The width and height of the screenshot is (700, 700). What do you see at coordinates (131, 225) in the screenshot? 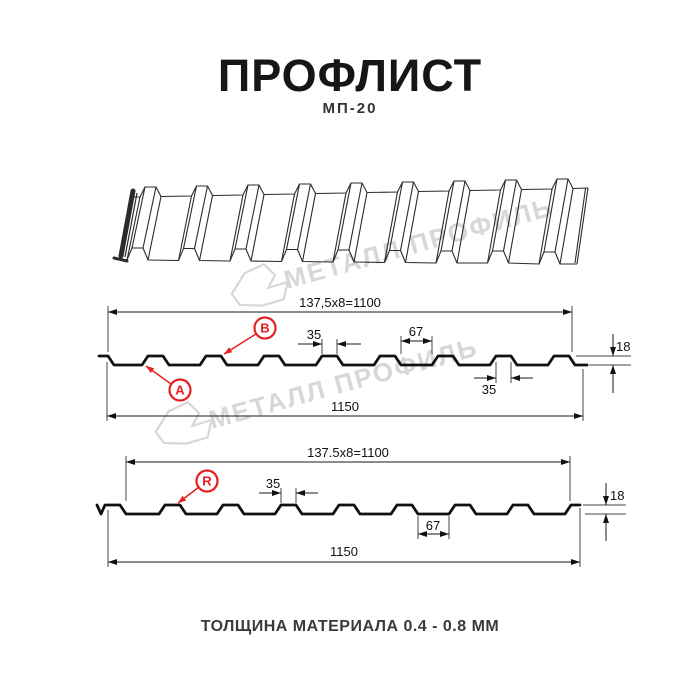
I see `sheet-left-edge-line` at bounding box center [131, 225].